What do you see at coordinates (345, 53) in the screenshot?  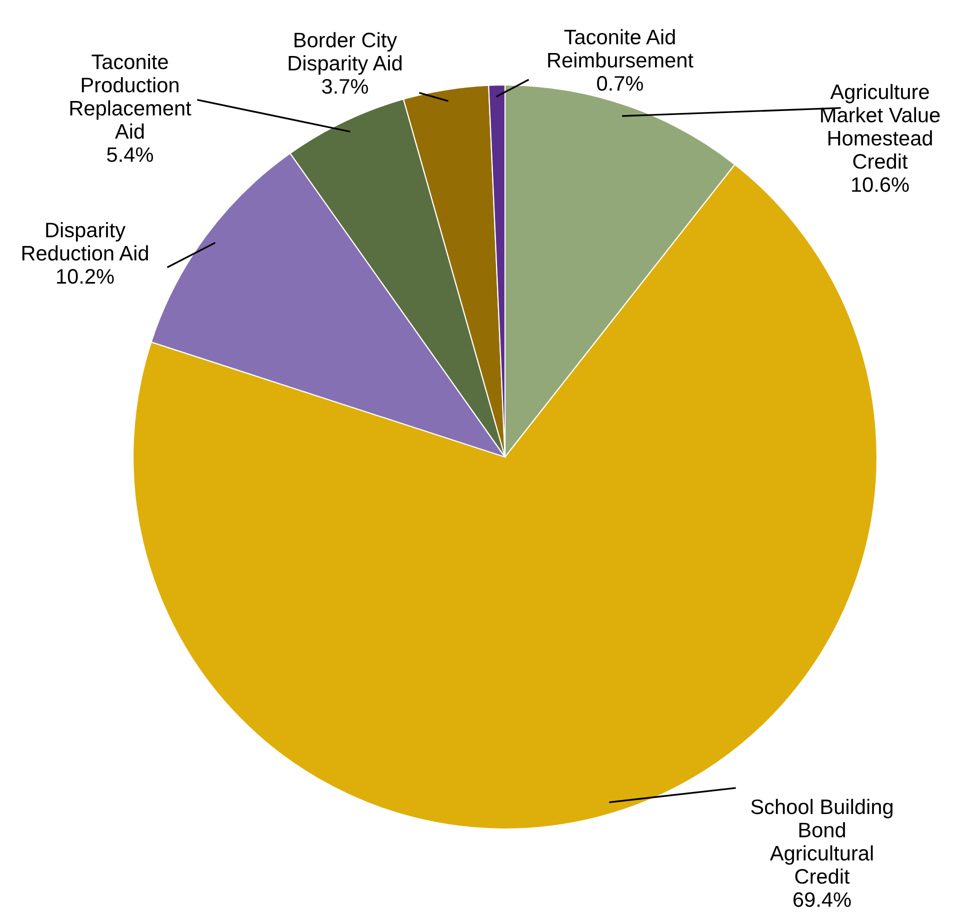 I see `slice-label: Border City Disparity Aid` at bounding box center [345, 53].